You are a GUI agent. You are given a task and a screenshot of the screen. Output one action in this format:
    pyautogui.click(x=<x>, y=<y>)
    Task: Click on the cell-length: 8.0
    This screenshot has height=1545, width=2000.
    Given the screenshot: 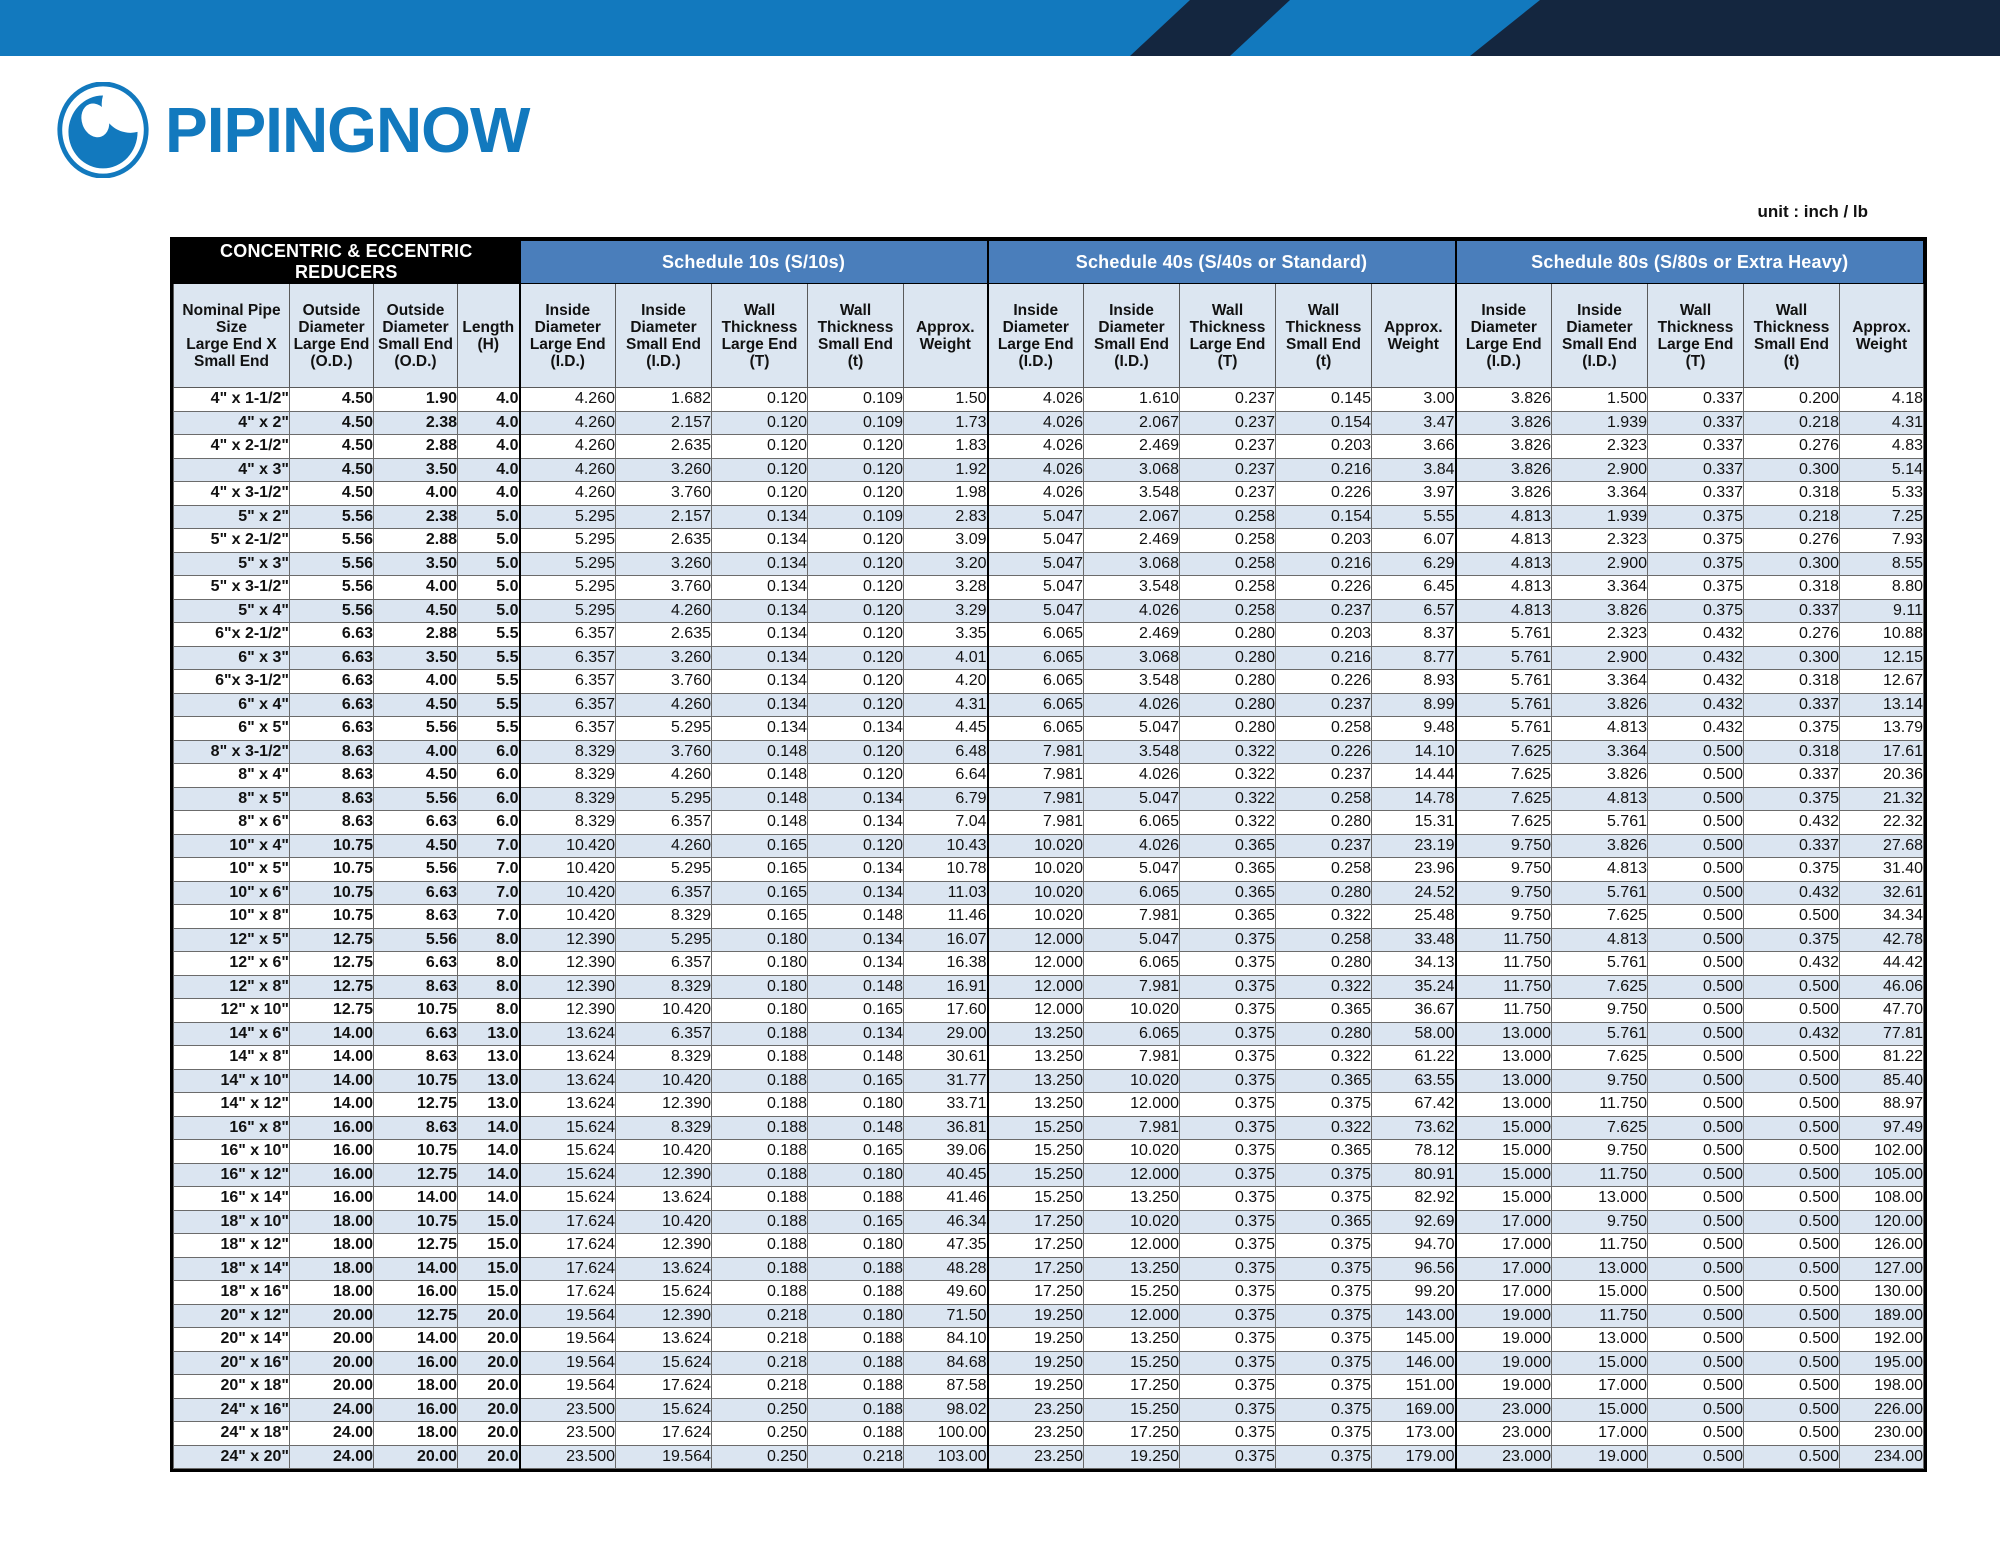 What is the action you would take?
    pyautogui.click(x=488, y=939)
    